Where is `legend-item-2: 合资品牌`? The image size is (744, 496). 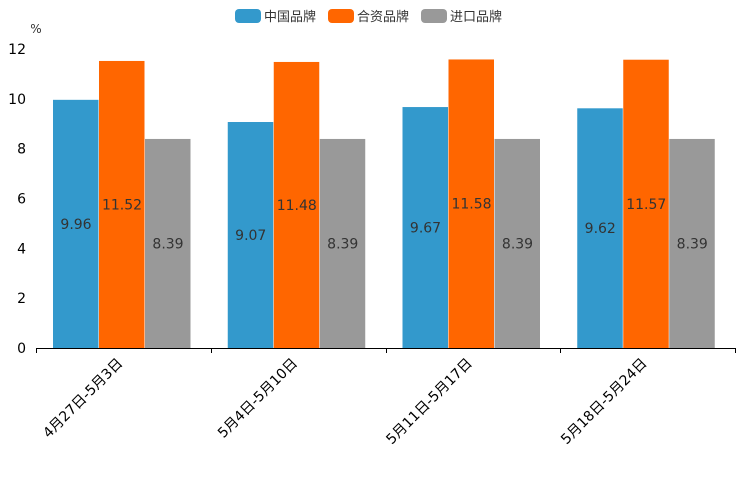 legend-item-2: 合资品牌 is located at coordinates (368, 17).